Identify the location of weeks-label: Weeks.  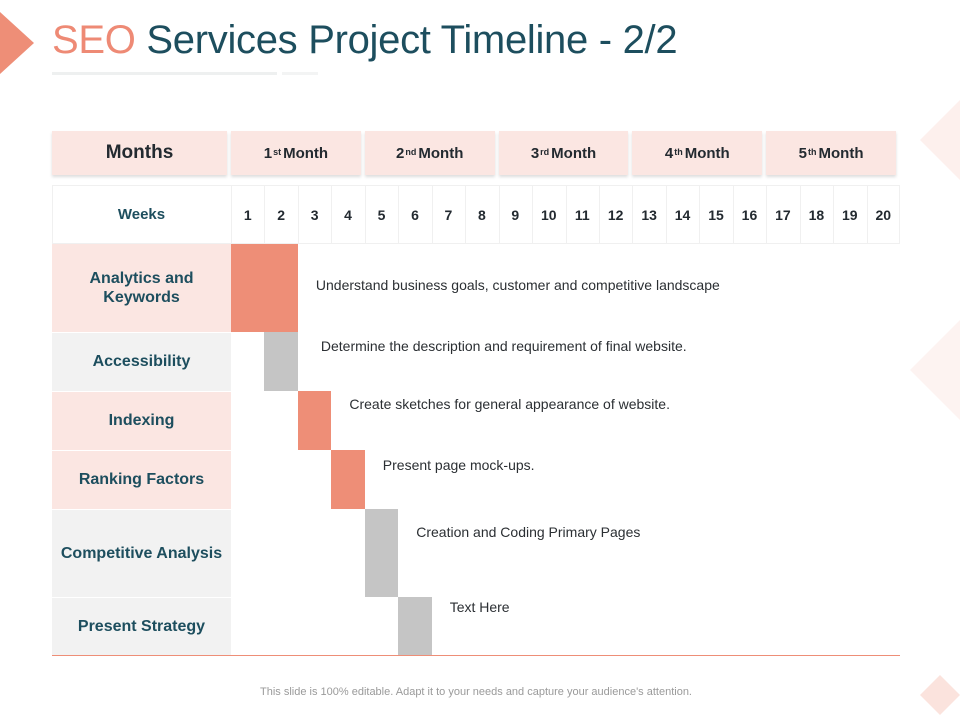
(141, 214).